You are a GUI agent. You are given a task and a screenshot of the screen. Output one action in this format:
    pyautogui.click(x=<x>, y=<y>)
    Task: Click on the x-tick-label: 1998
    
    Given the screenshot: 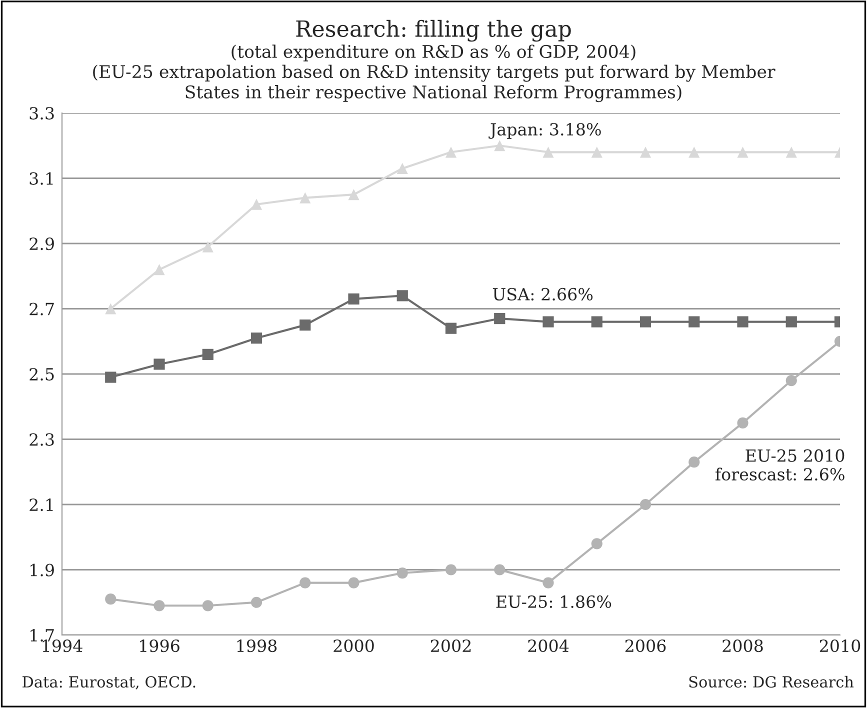 What is the action you would take?
    pyautogui.click(x=257, y=645)
    